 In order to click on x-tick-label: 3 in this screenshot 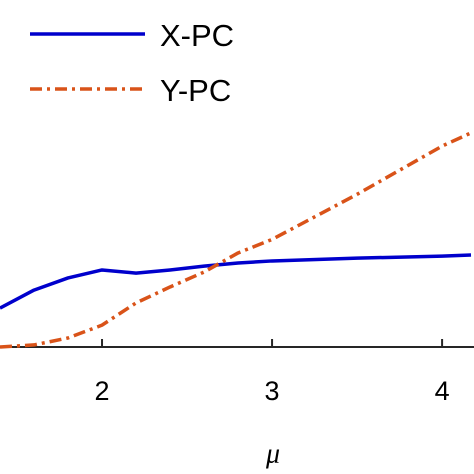, I will do `click(272, 391)`.